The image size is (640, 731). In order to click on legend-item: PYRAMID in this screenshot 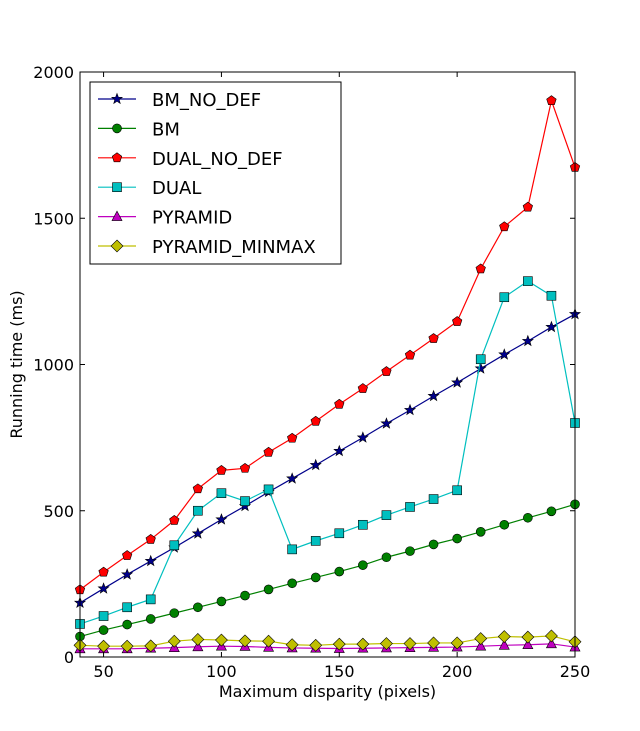, I will do `click(165, 218)`.